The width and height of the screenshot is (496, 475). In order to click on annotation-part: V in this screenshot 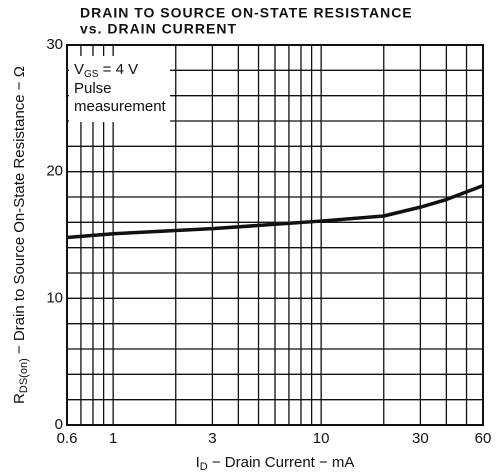, I will do `click(79, 69)`.